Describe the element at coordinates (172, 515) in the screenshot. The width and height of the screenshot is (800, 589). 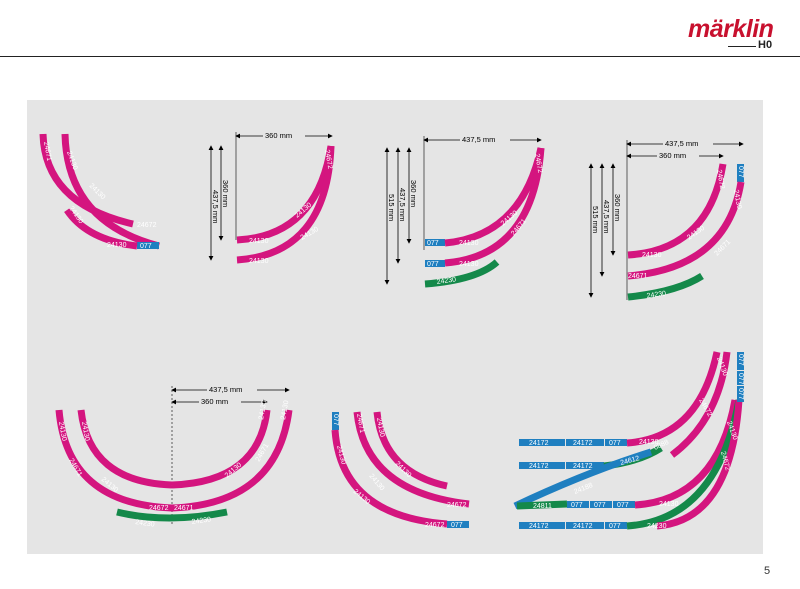
I see `track-24230-pair` at that location.